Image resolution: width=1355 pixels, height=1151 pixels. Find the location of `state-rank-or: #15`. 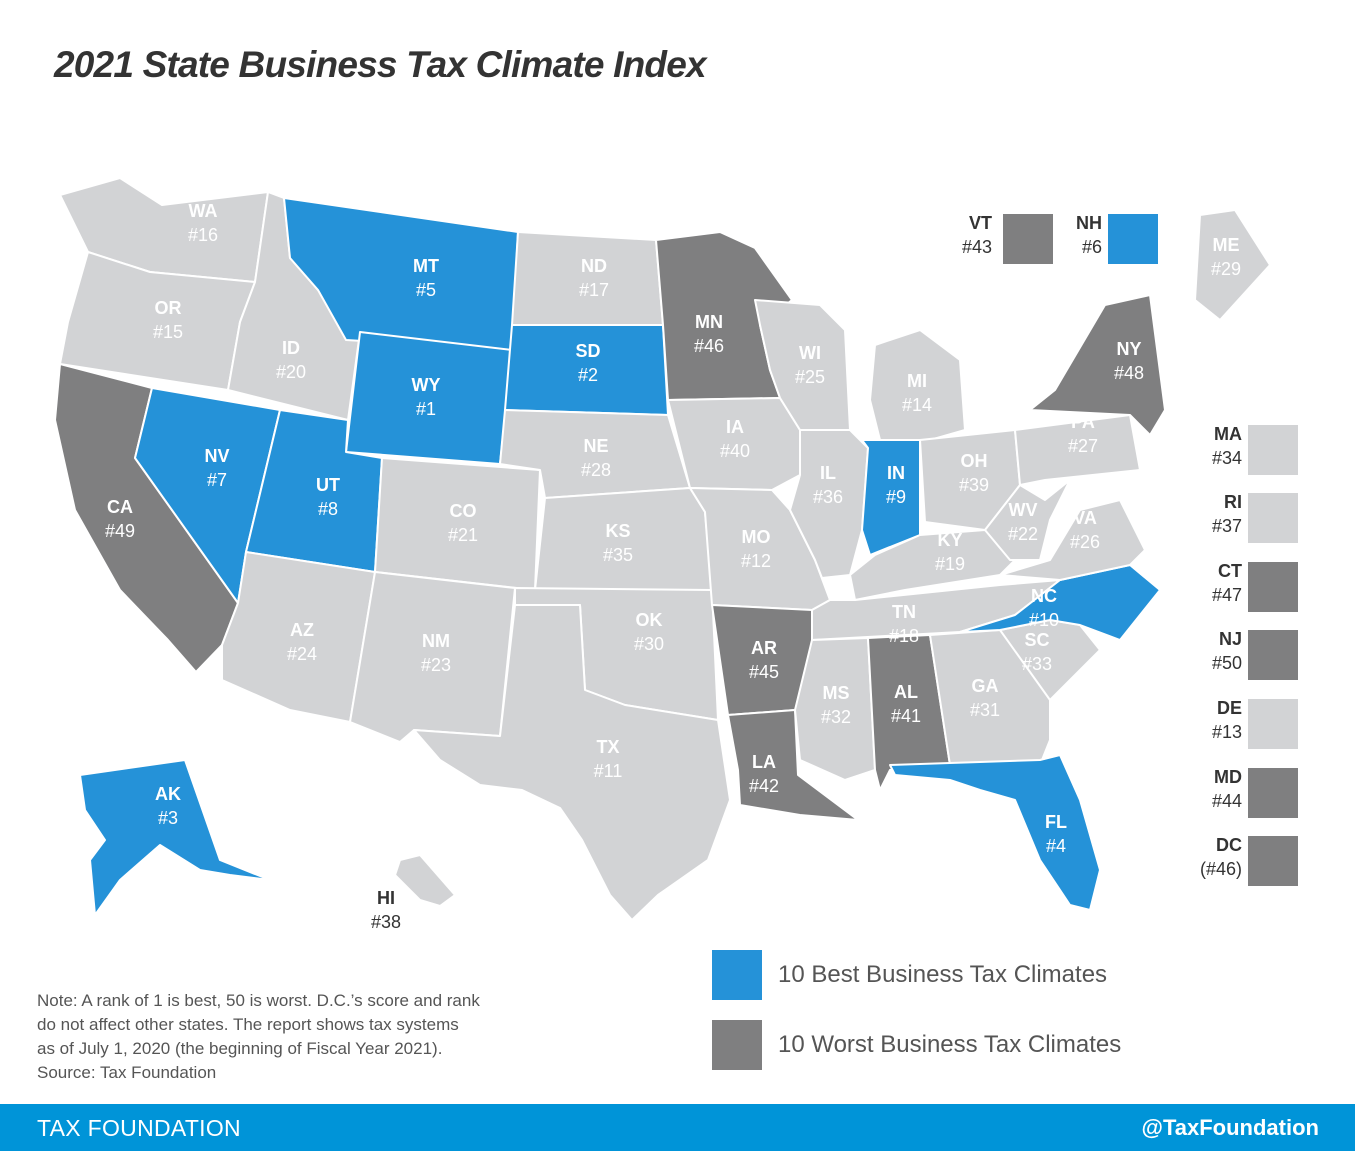

state-rank-or: #15 is located at coordinates (168, 332).